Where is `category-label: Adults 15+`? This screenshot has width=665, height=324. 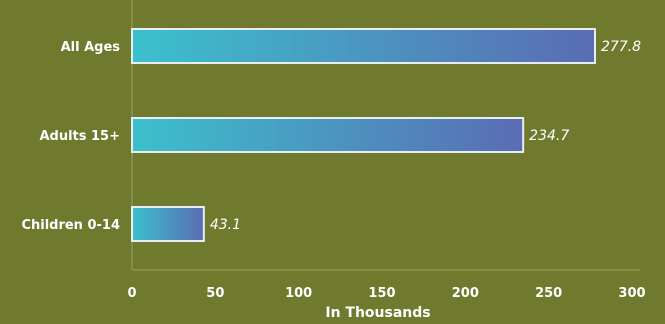
category-label: Adults 15+ is located at coordinates (79, 136).